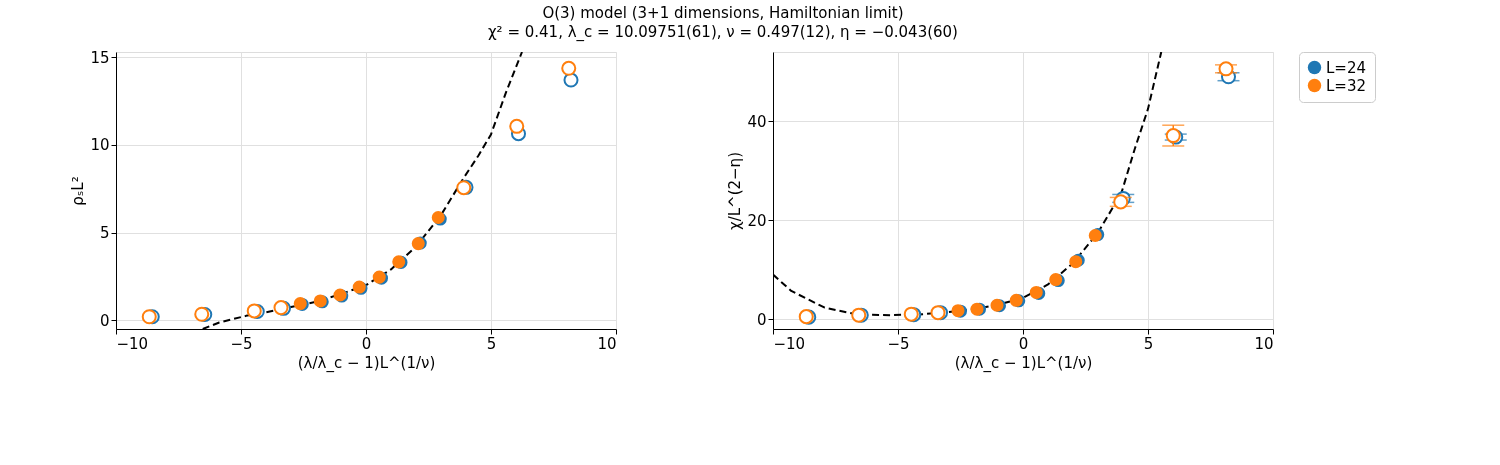 This screenshot has height=465, width=1500. I want to click on y-tick-label: 20, so click(757, 220).